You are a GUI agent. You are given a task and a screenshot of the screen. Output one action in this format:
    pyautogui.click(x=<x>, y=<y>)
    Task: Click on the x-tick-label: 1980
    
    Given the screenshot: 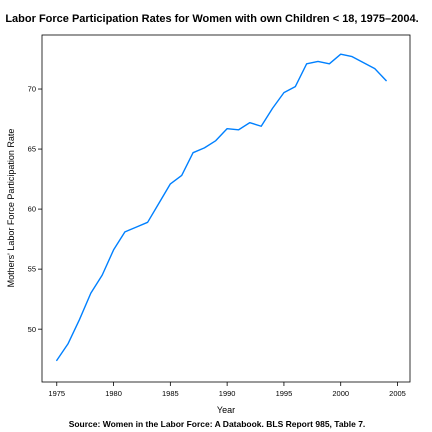 What is the action you would take?
    pyautogui.click(x=113, y=393)
    